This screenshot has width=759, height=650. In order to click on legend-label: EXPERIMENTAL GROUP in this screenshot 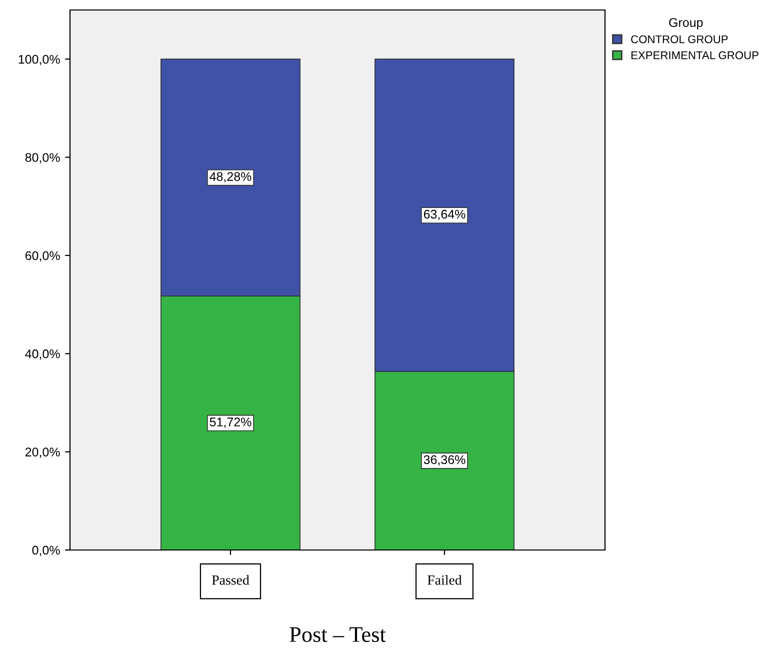, I will do `click(694, 55)`.